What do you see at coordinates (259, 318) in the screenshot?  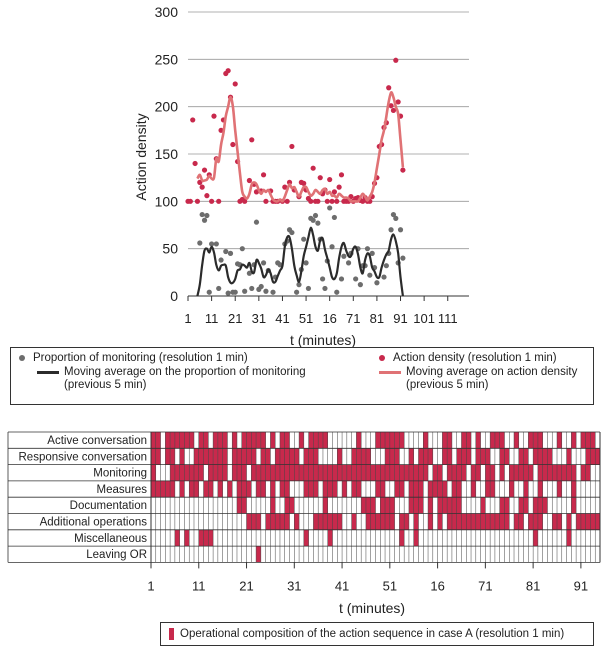 I see `x-tick-label: 31` at bounding box center [259, 318].